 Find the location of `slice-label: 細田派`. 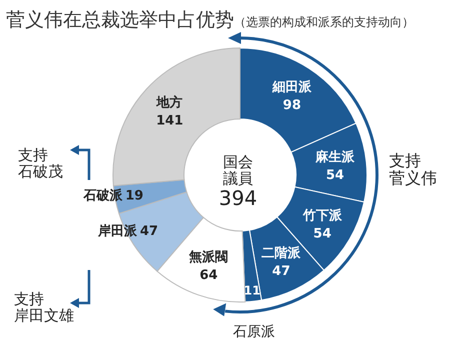

slice-label: 細田派 is located at coordinates (291, 86).